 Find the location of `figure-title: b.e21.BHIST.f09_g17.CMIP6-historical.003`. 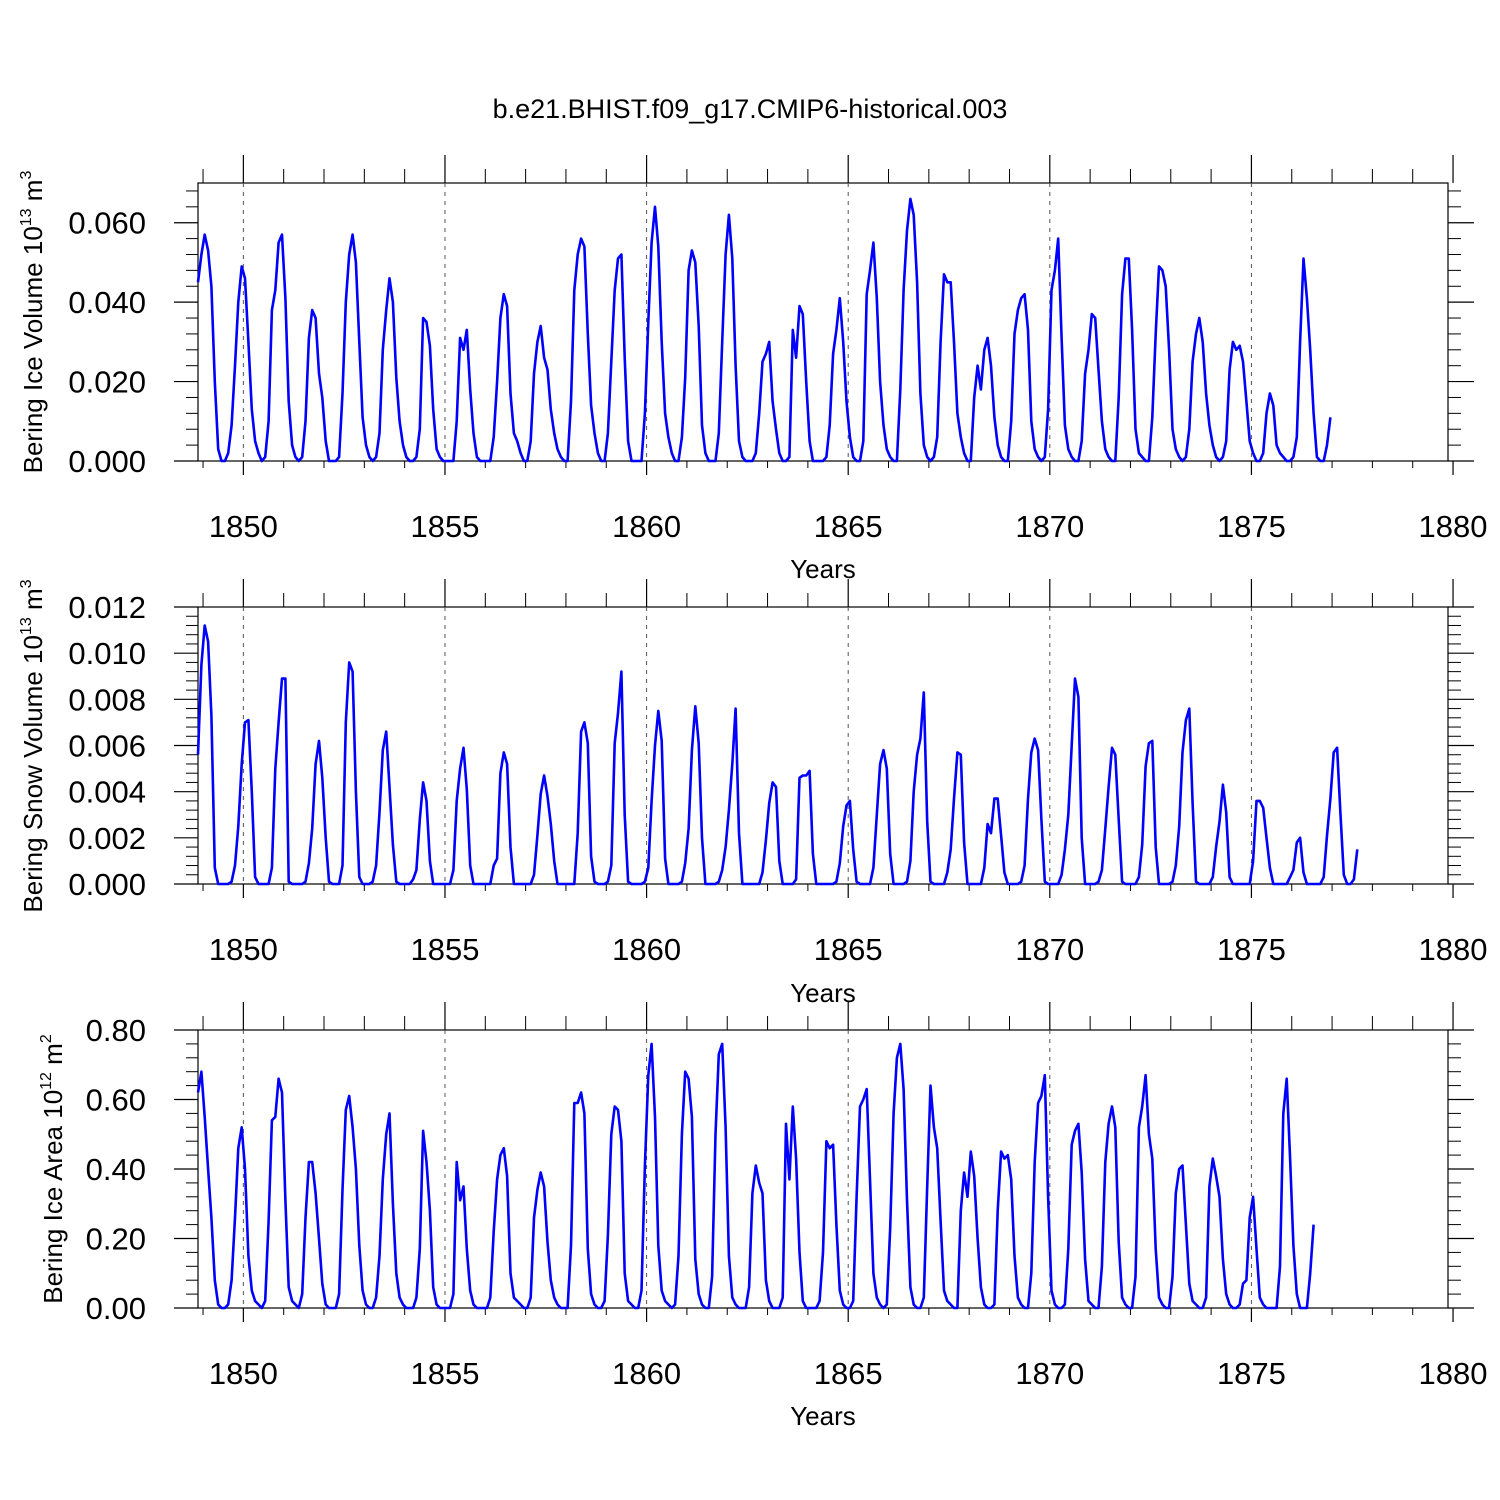

figure-title: b.e21.BHIST.f09_g17.CMIP6-historical.003 is located at coordinates (750, 109).